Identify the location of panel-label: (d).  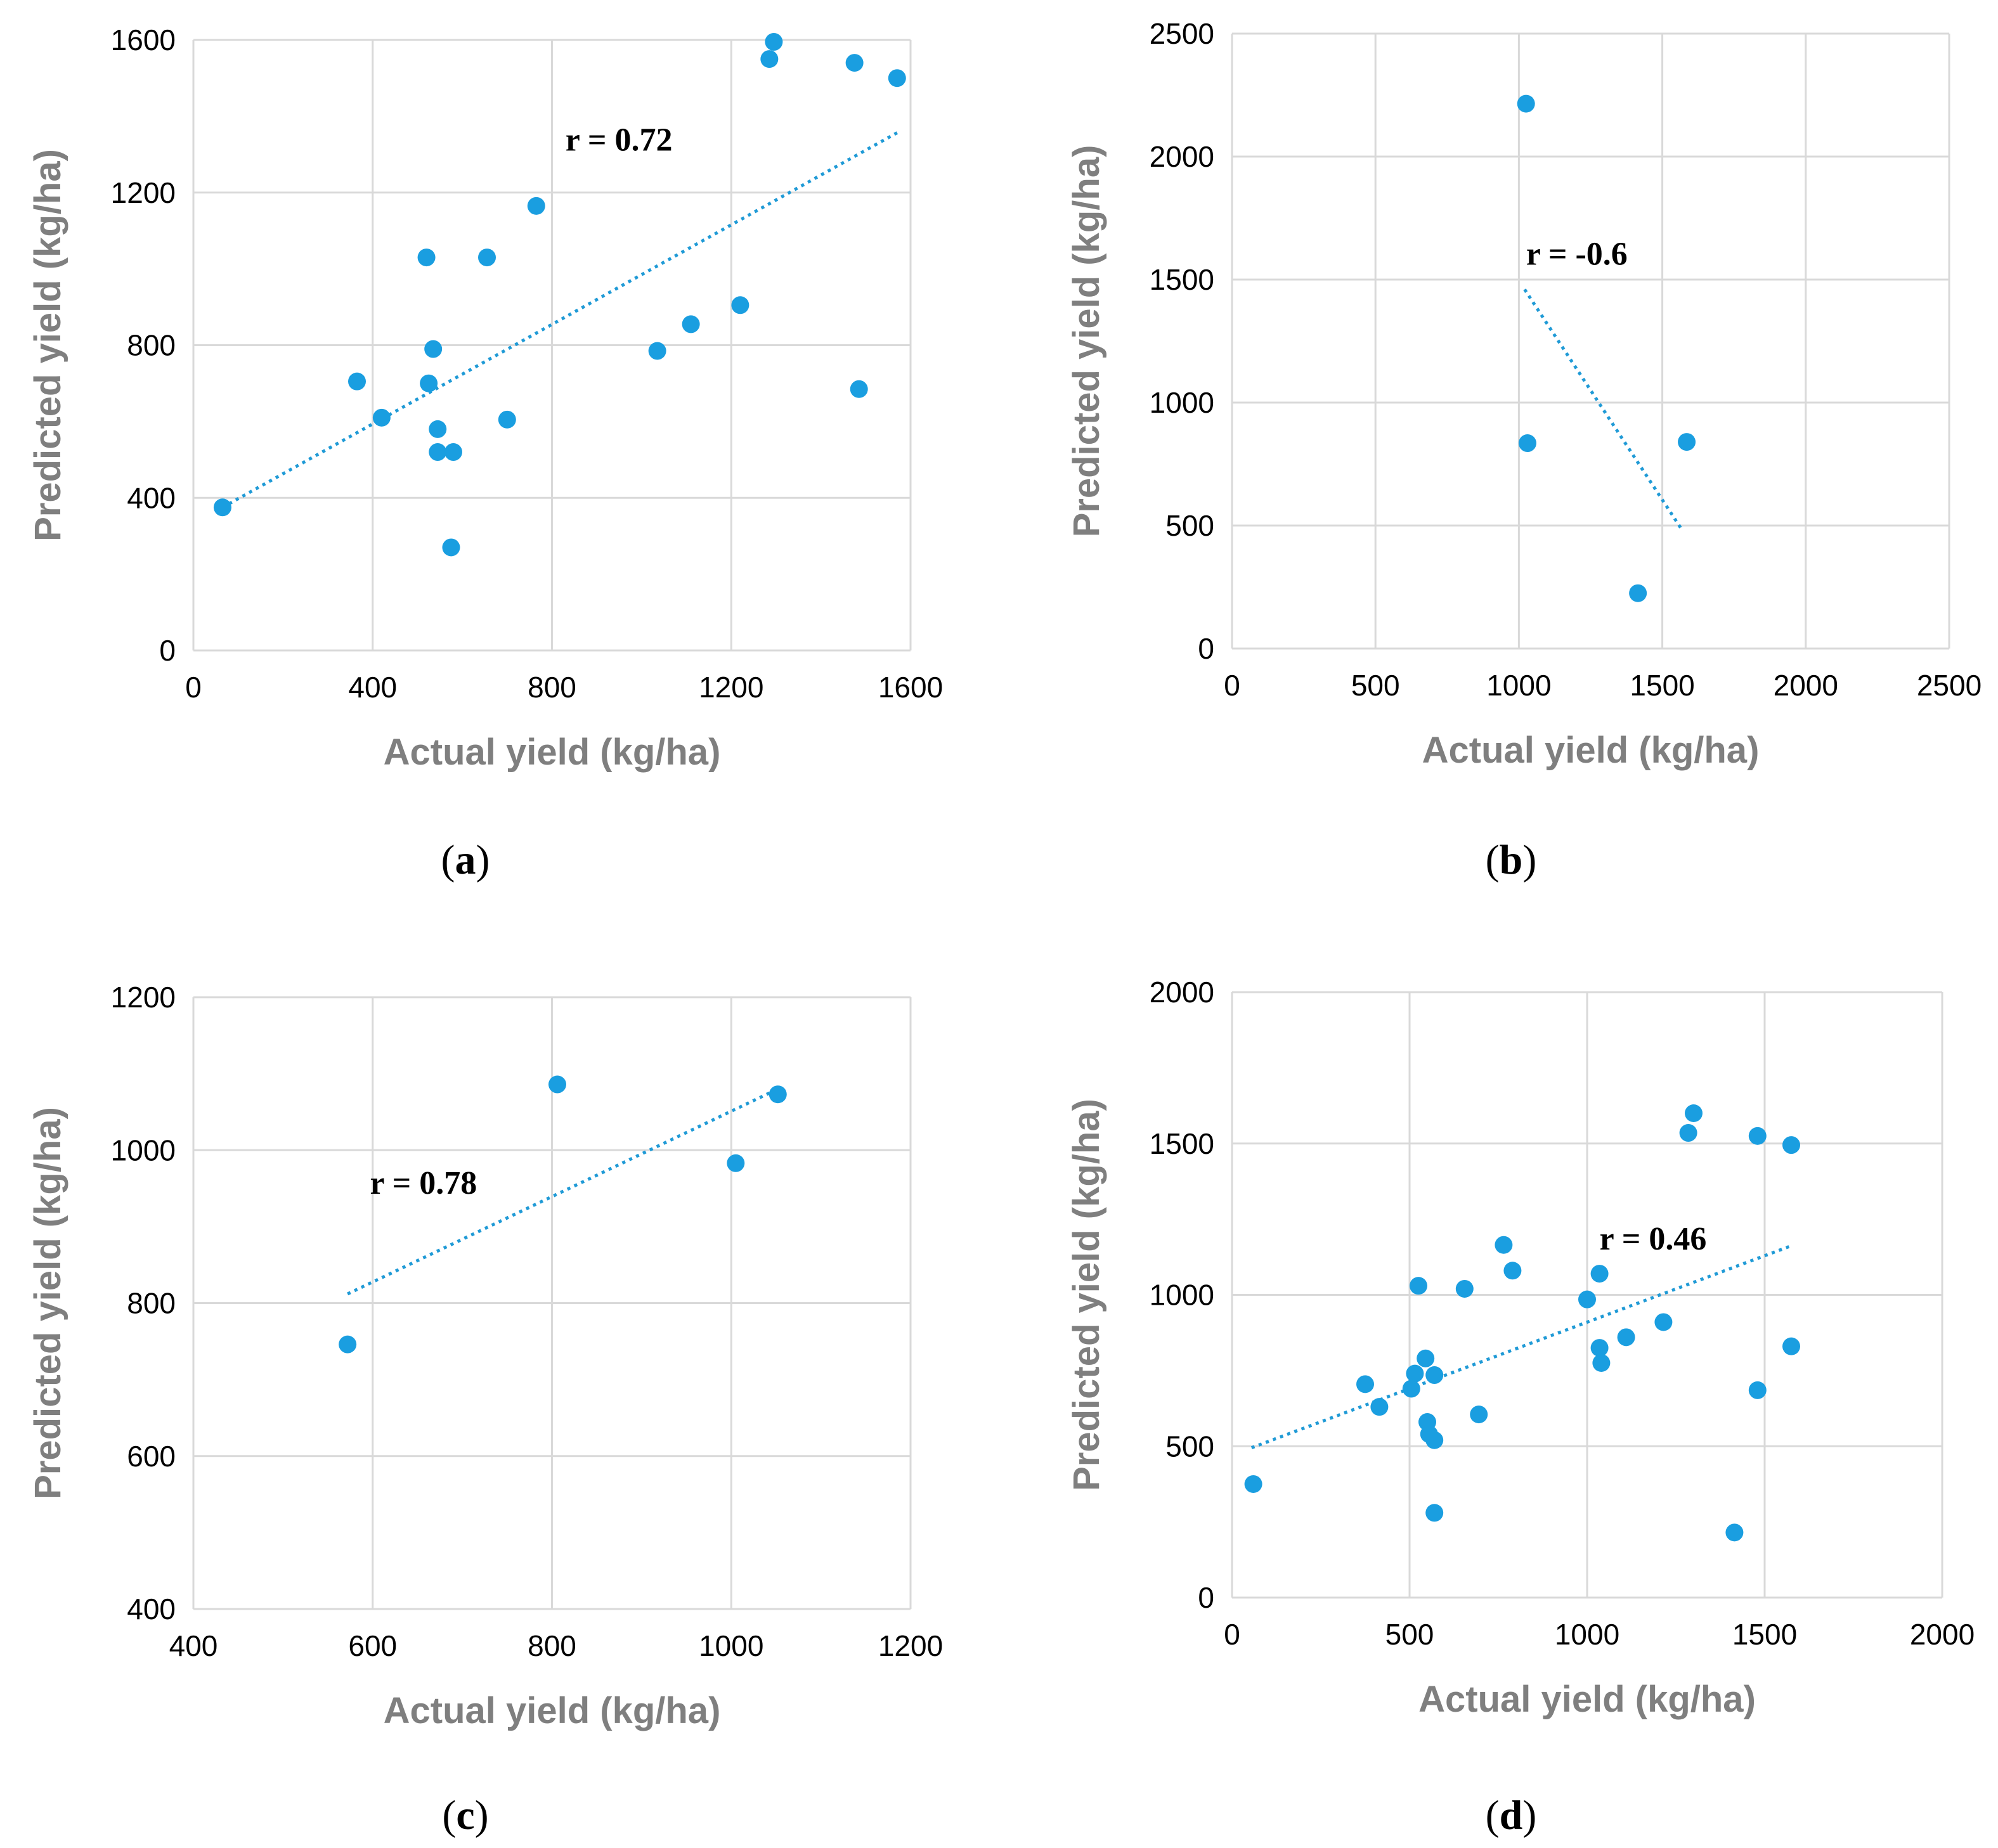
(1511, 1815).